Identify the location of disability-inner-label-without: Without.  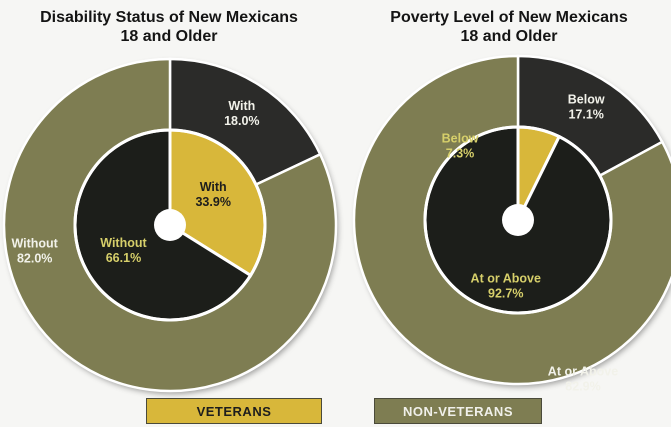
(123, 243).